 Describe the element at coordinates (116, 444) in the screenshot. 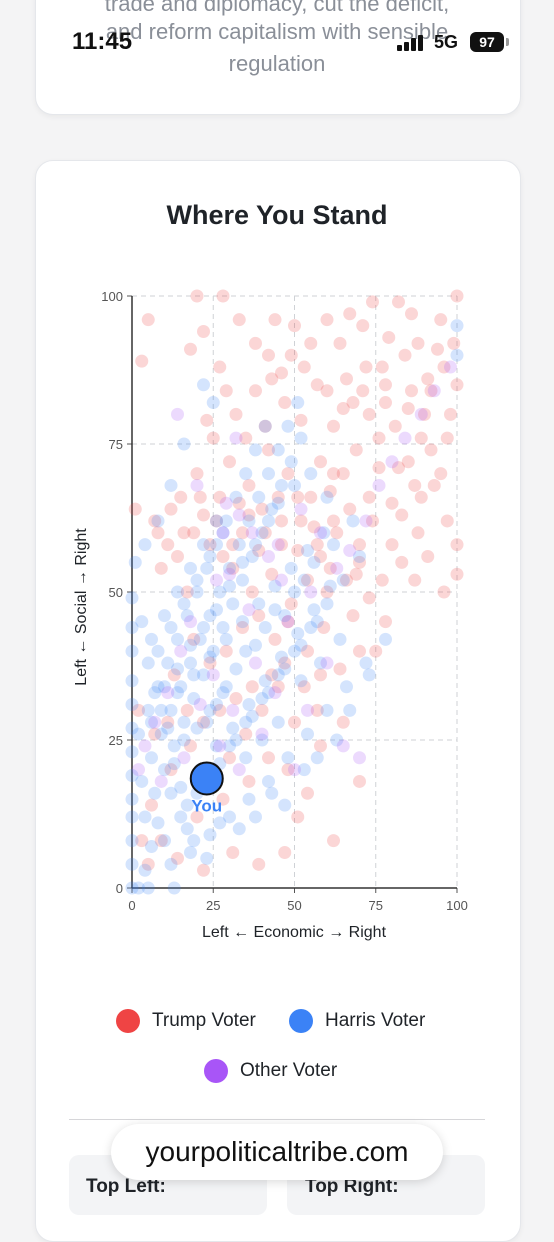

I see `y-tick-label: 75` at that location.